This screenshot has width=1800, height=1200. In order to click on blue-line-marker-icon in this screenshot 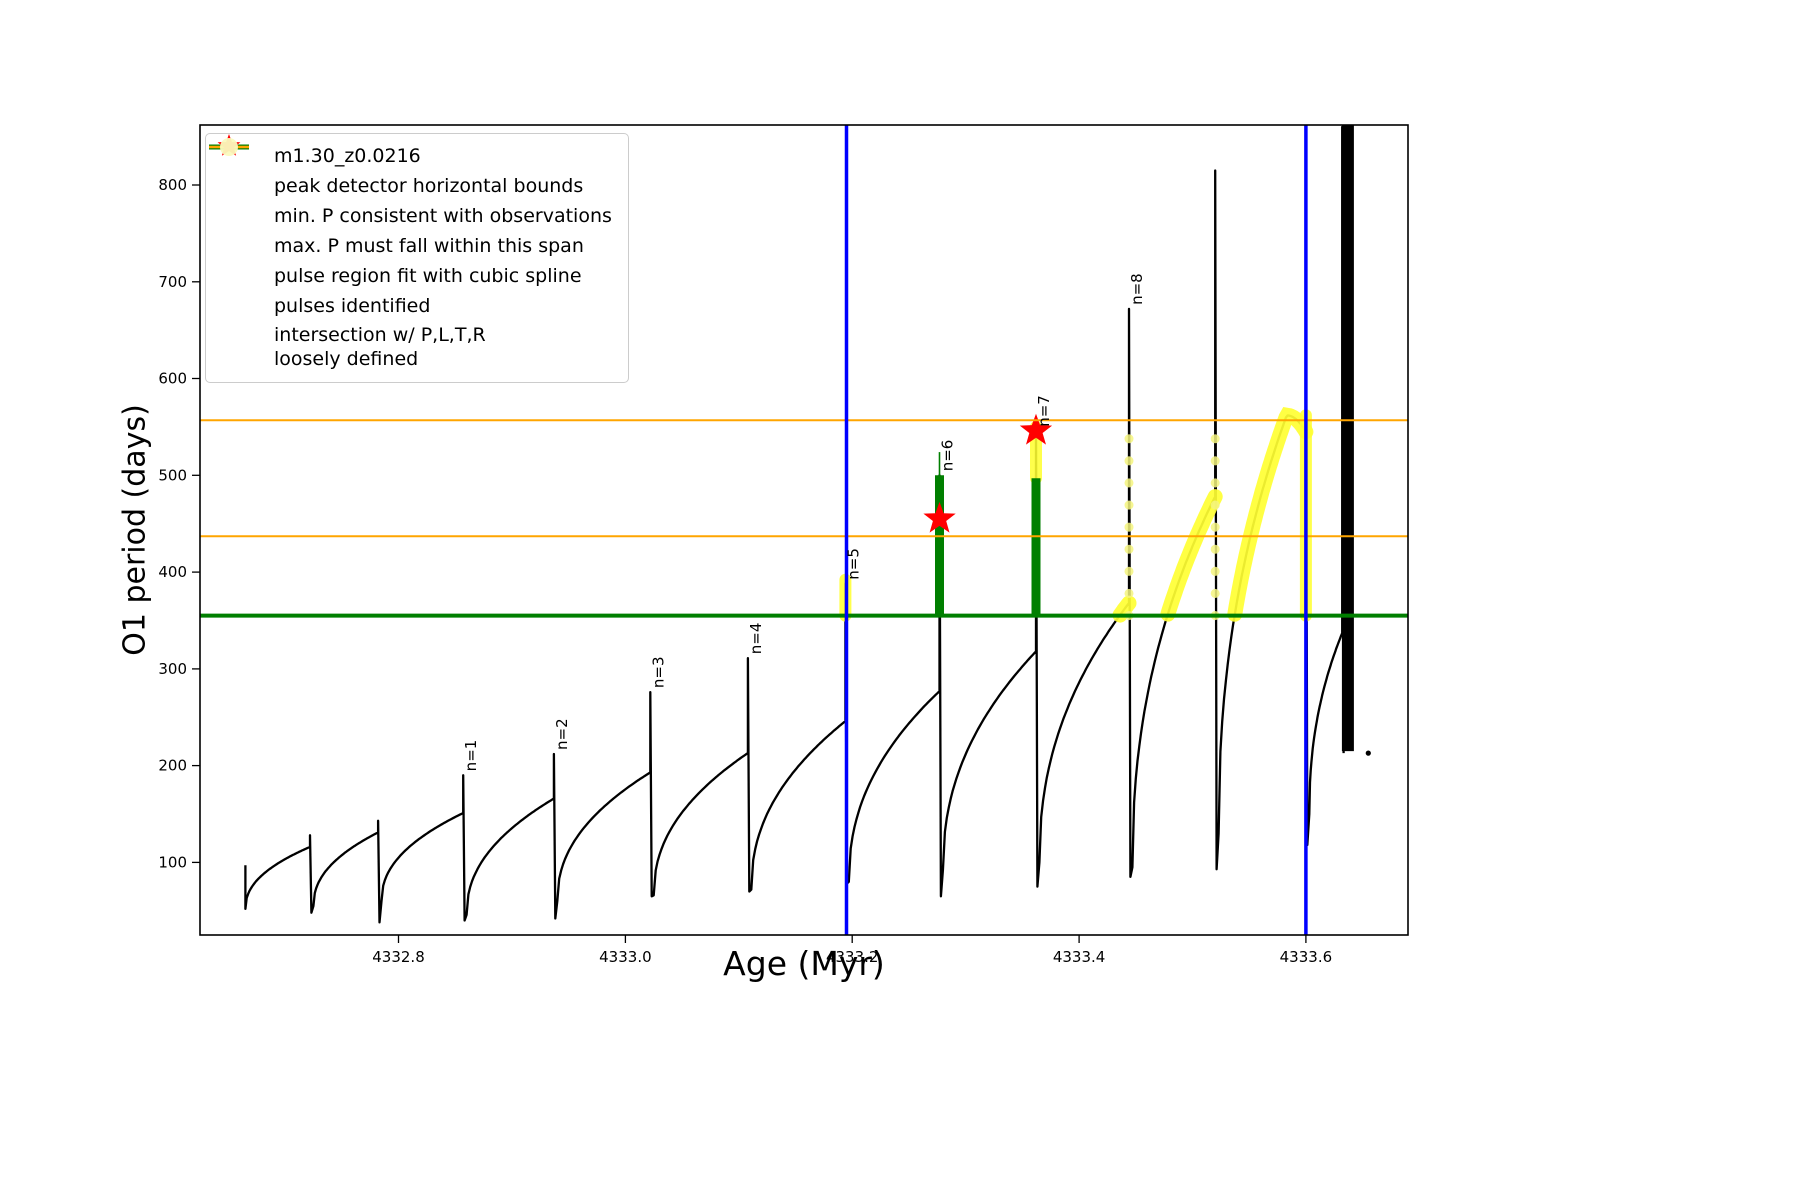, I will do `click(235, 172)`.